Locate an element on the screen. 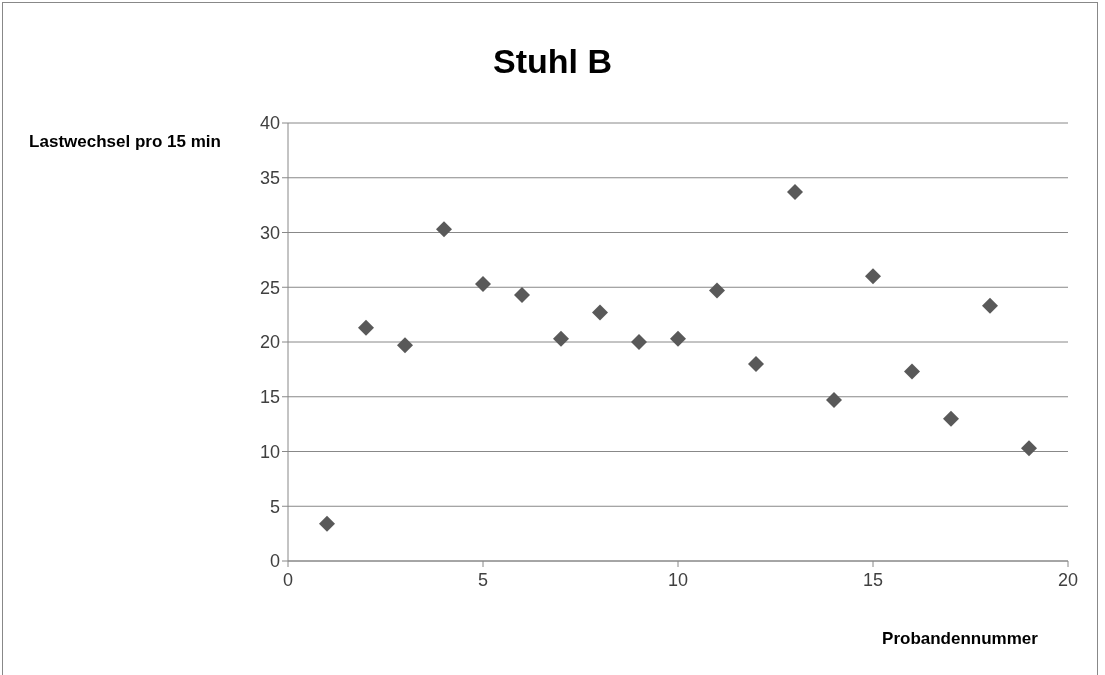 This screenshot has width=1105, height=675. y-tick-label: 30 is located at coordinates (269, 232).